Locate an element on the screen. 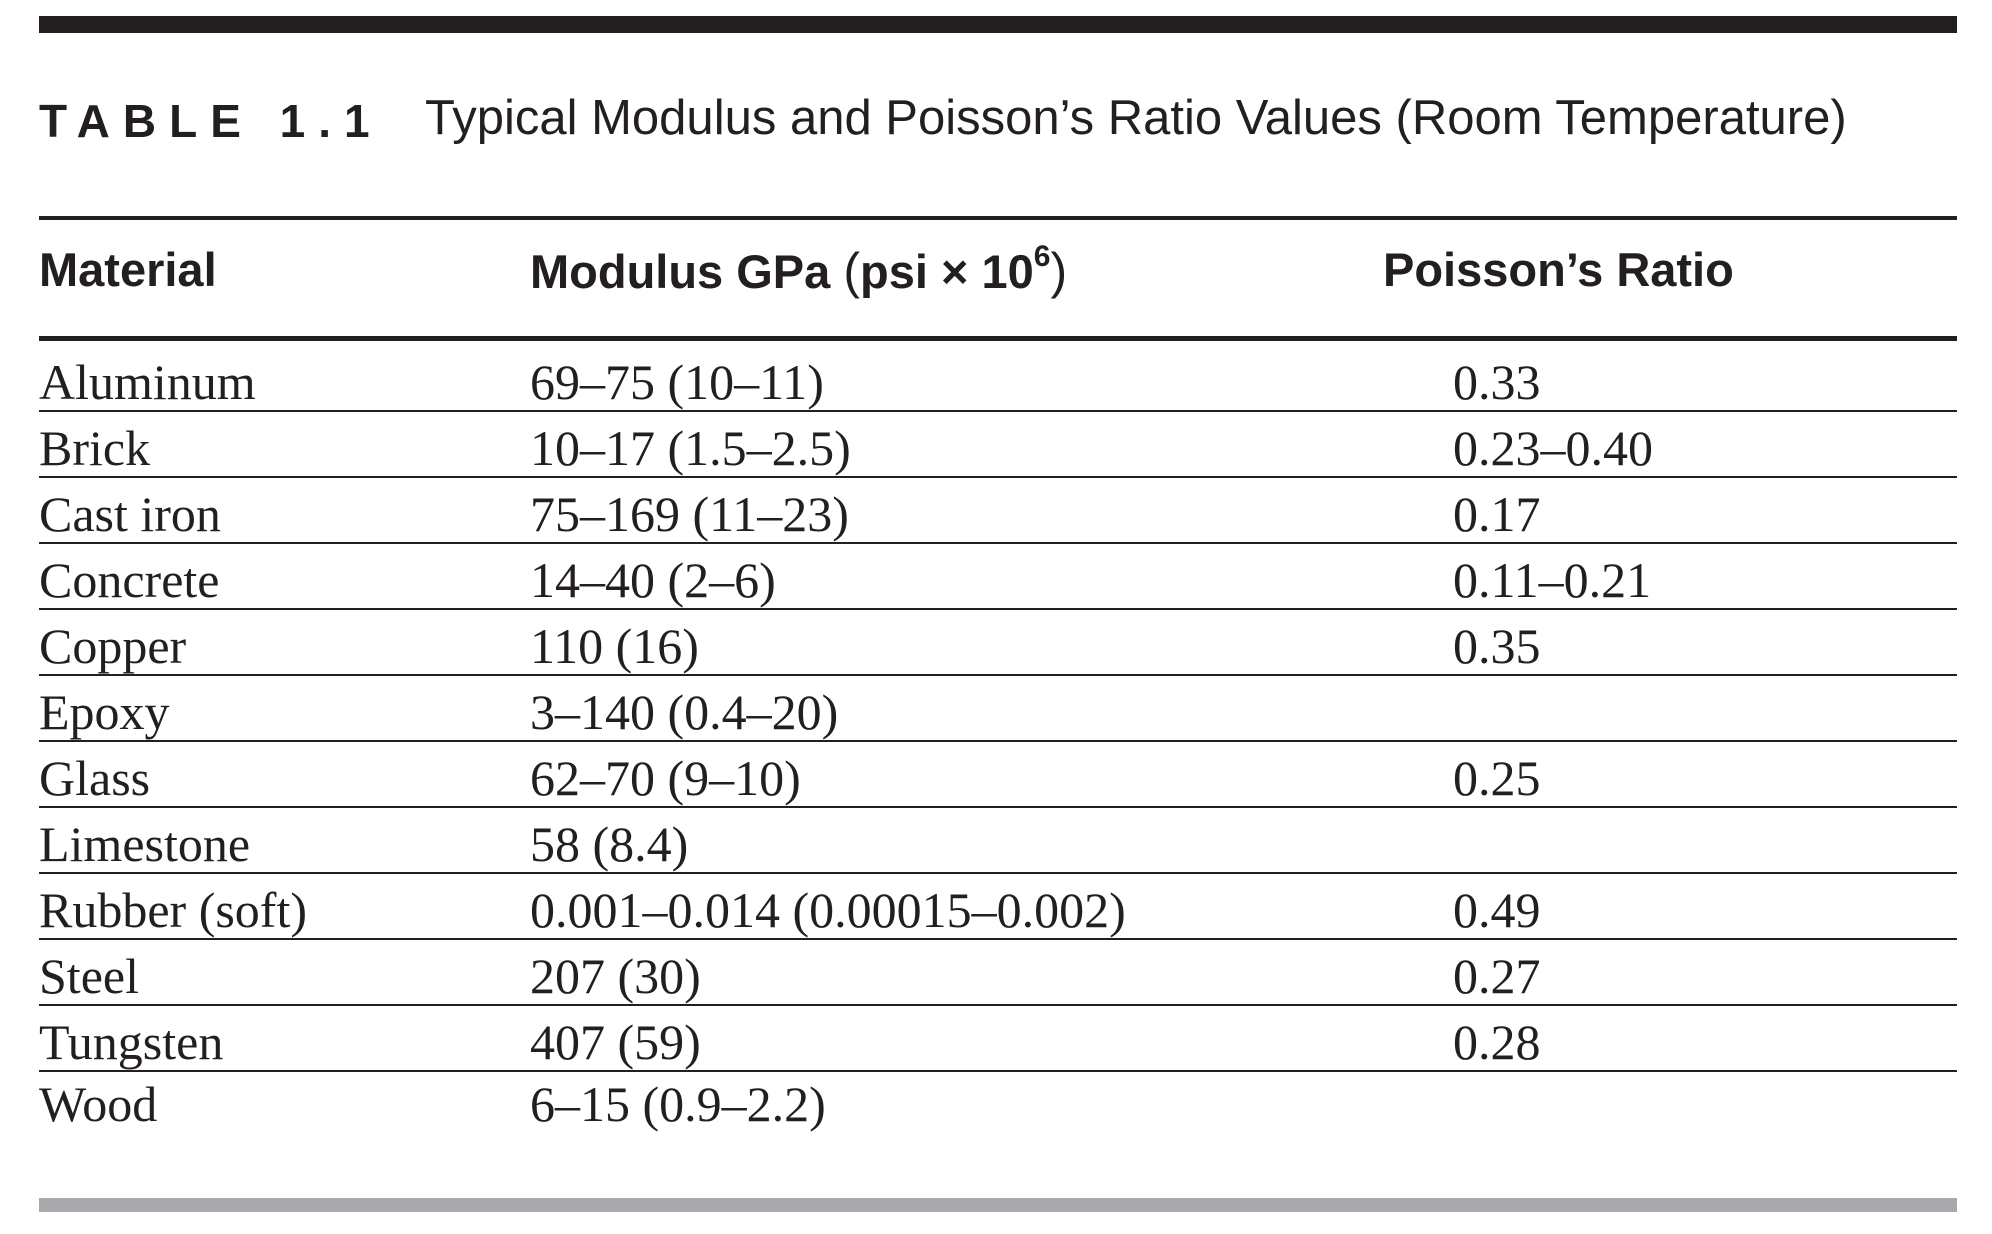 This screenshot has width=1992, height=1234. poisson-cell: 0.23–0.40 is located at coordinates (1553, 448).